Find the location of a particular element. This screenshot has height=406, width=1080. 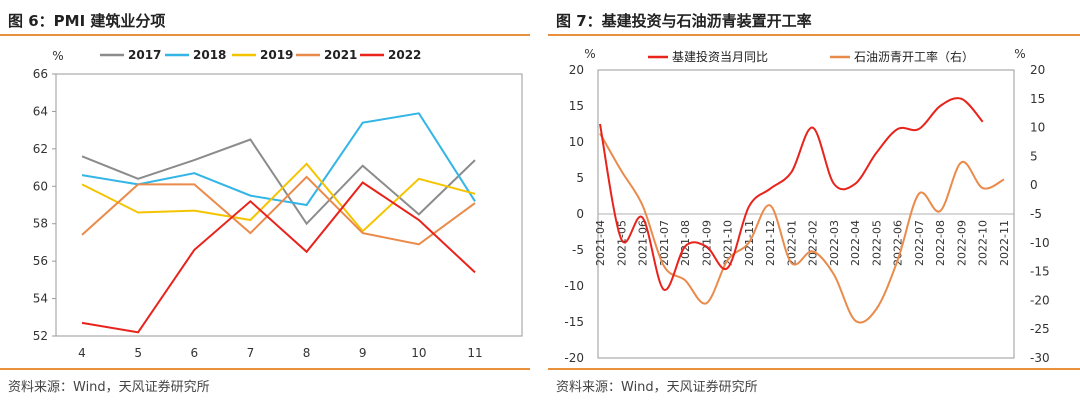

right-y-tick-label: -15 is located at coordinates (1040, 272).